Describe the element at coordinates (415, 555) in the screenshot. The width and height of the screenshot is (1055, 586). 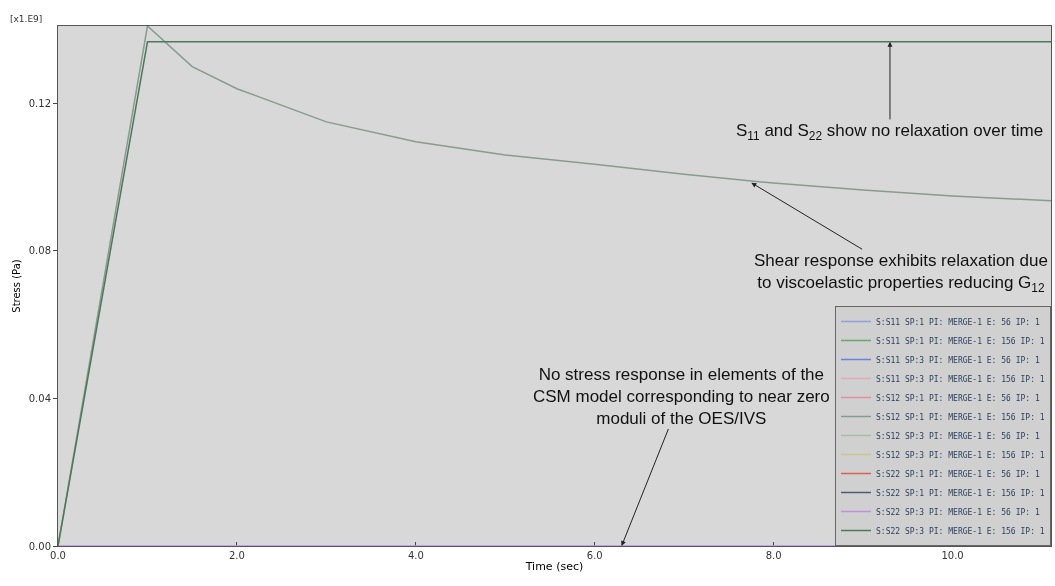
I see `x-tick-label: 4.0` at that location.